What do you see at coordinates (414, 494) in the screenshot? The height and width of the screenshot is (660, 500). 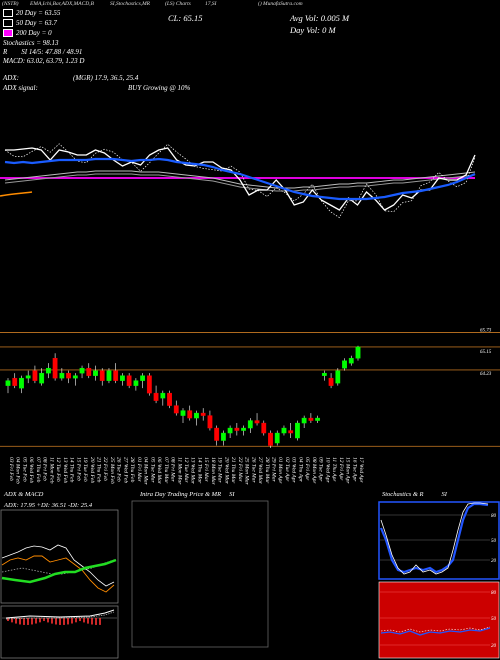 I see `stoch-title-row: Stochastics & R SI` at bounding box center [414, 494].